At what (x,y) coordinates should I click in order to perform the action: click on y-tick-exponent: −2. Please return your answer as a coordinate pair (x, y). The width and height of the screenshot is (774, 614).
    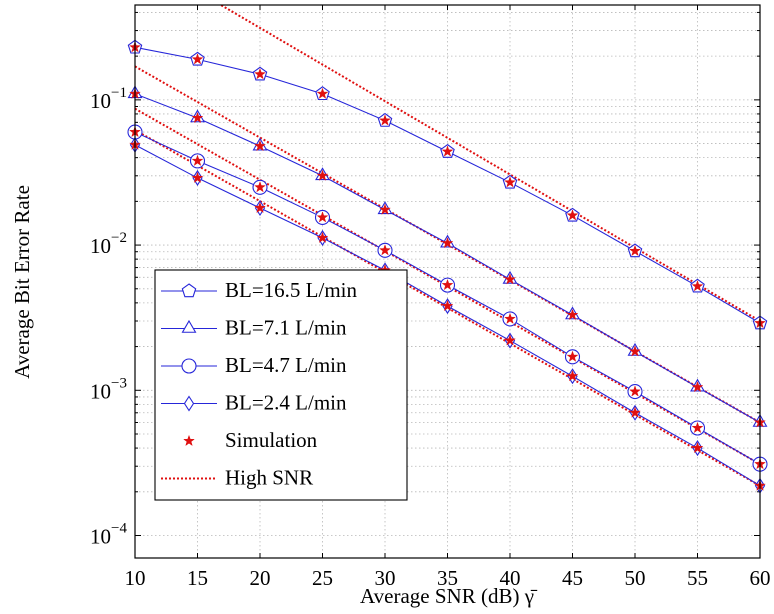
    Looking at the image, I should click on (119, 239).